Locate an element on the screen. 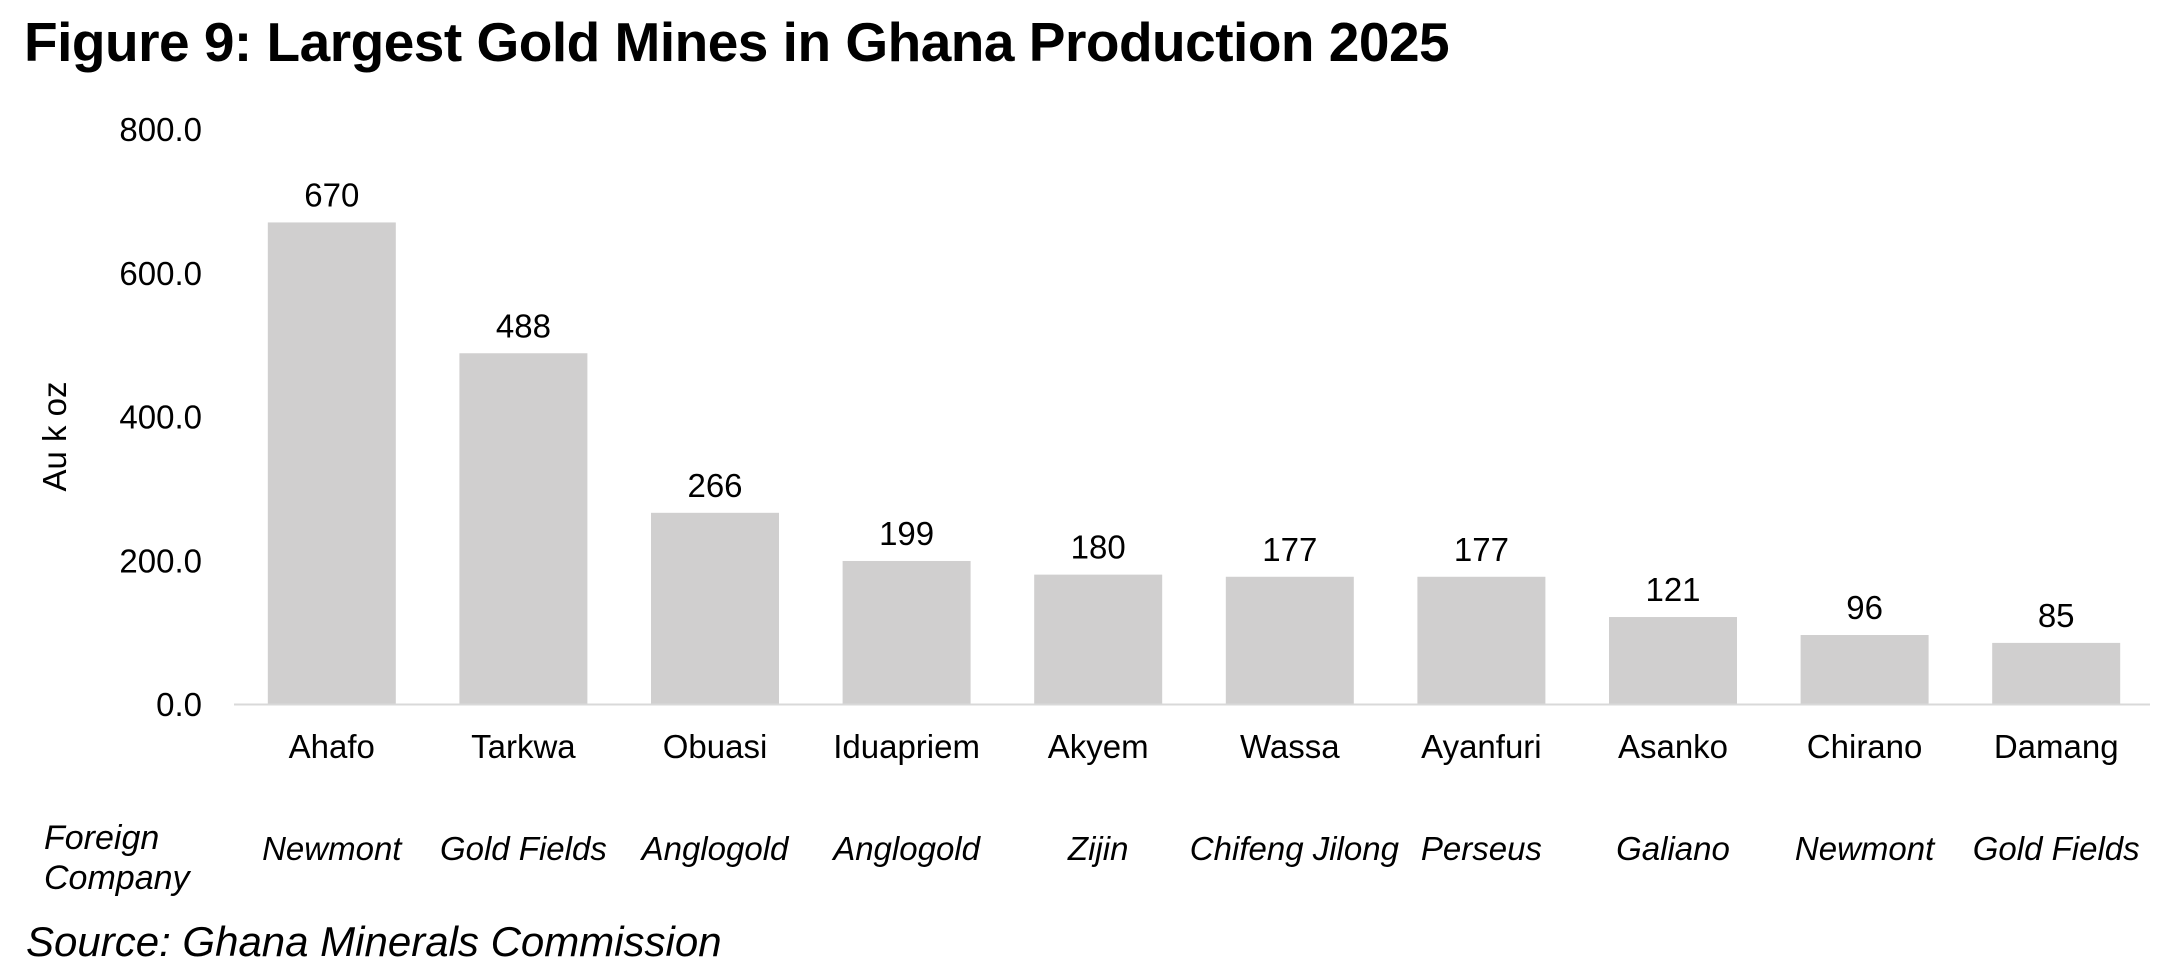  x-tick-label: Asanko is located at coordinates (1673, 746).